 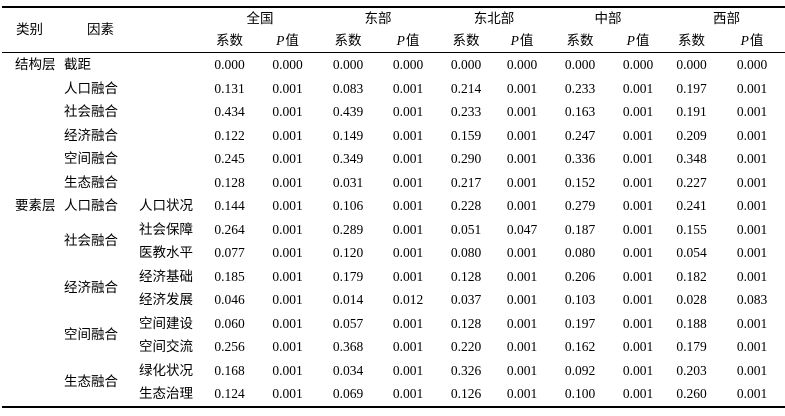 I want to click on coef-cell: 0.260, so click(x=691, y=393).